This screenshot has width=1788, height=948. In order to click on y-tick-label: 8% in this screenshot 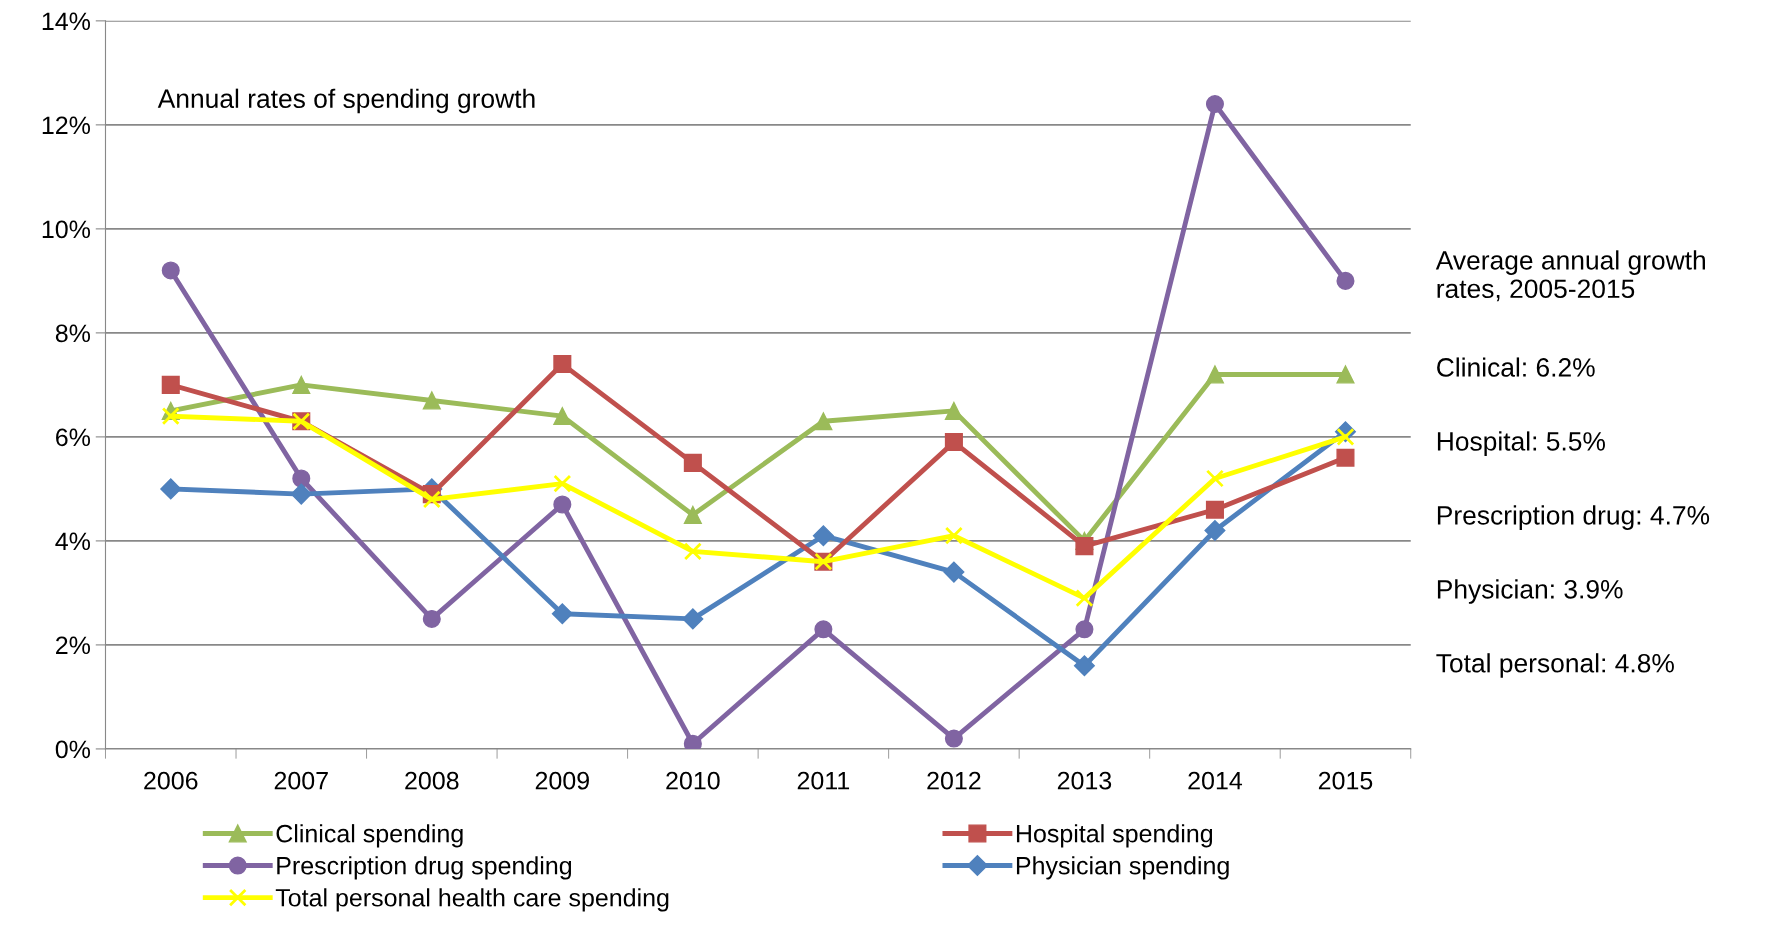, I will do `click(73, 333)`.